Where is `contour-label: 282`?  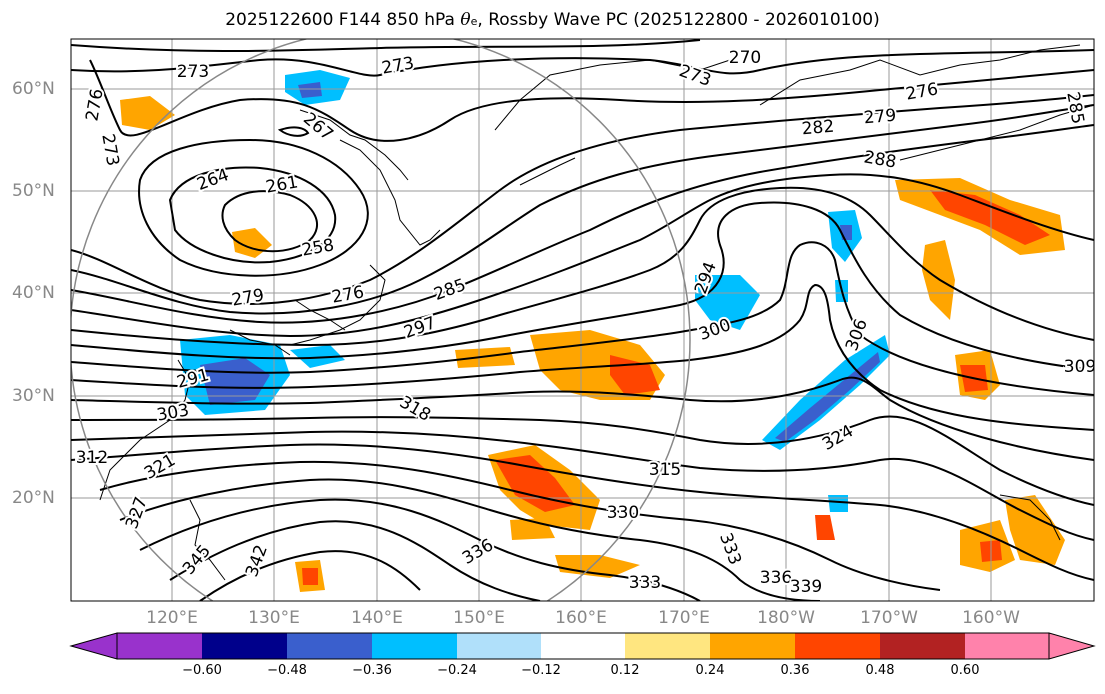
contour-label: 282 is located at coordinates (818, 128).